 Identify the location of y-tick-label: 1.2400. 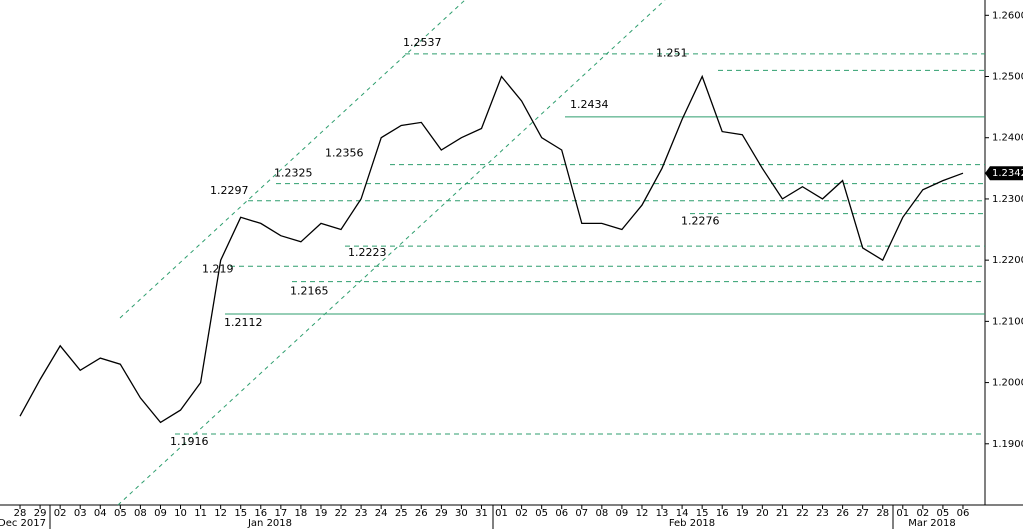
(1007, 138).